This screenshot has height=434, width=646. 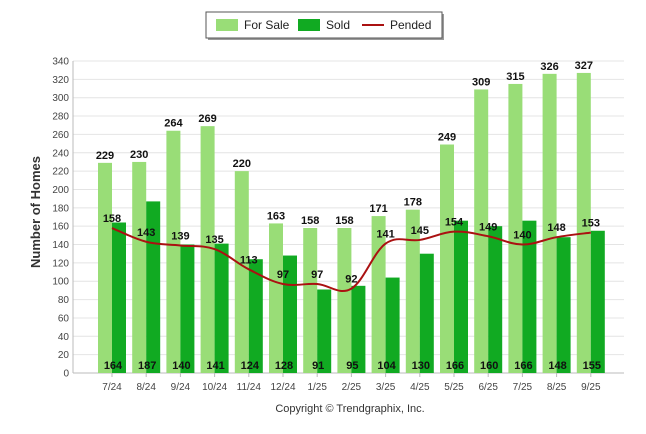 I want to click on y-tick-label: 80, so click(x=64, y=300).